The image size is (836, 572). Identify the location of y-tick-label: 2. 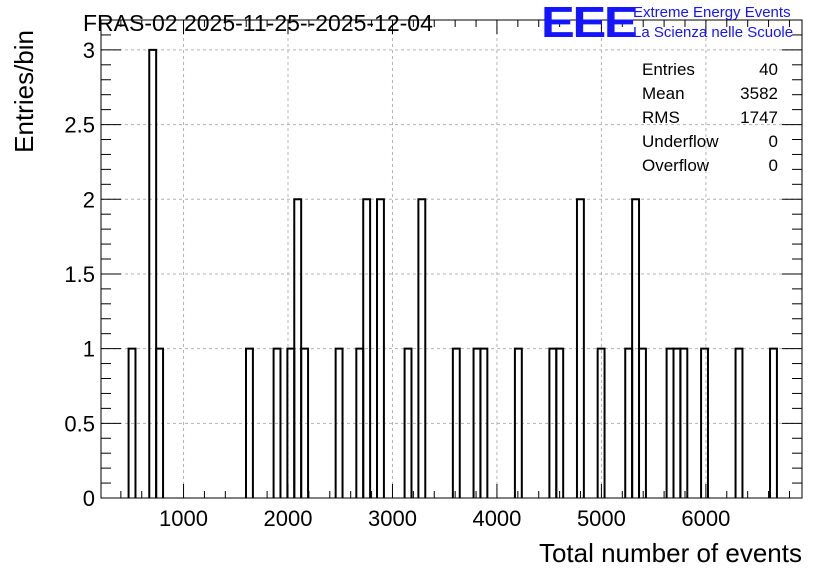
(89, 199).